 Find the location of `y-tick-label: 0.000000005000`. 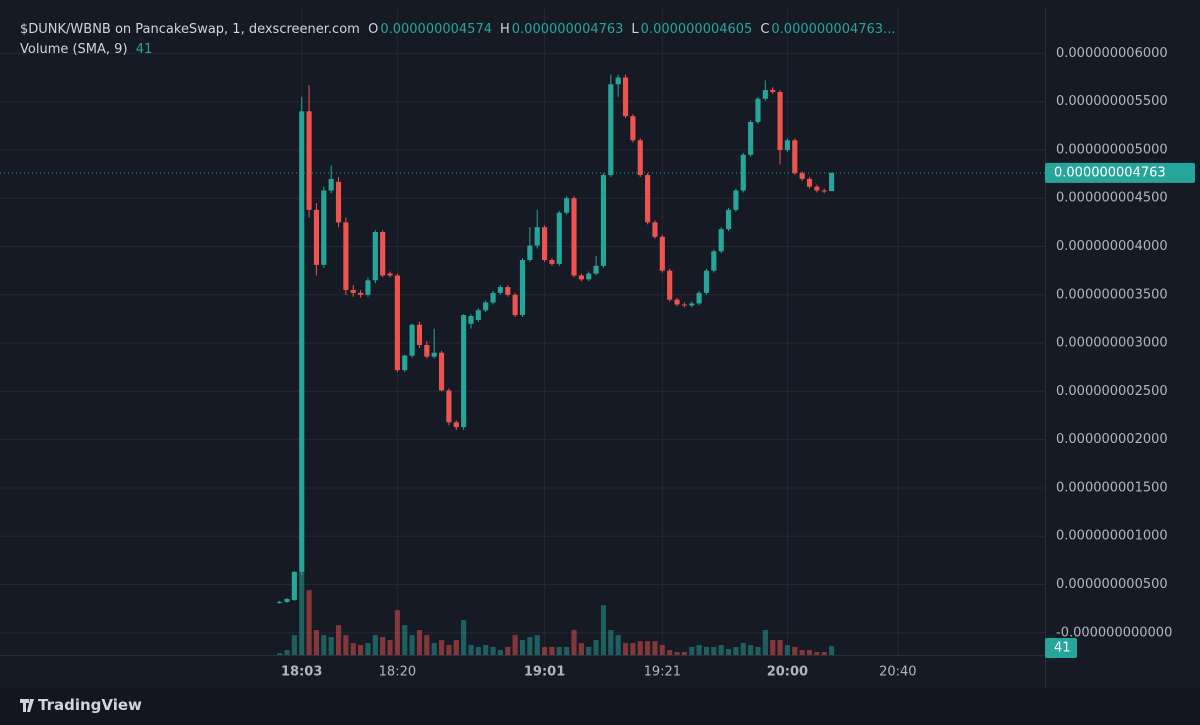

y-tick-label: 0.000000005000 is located at coordinates (1112, 149).